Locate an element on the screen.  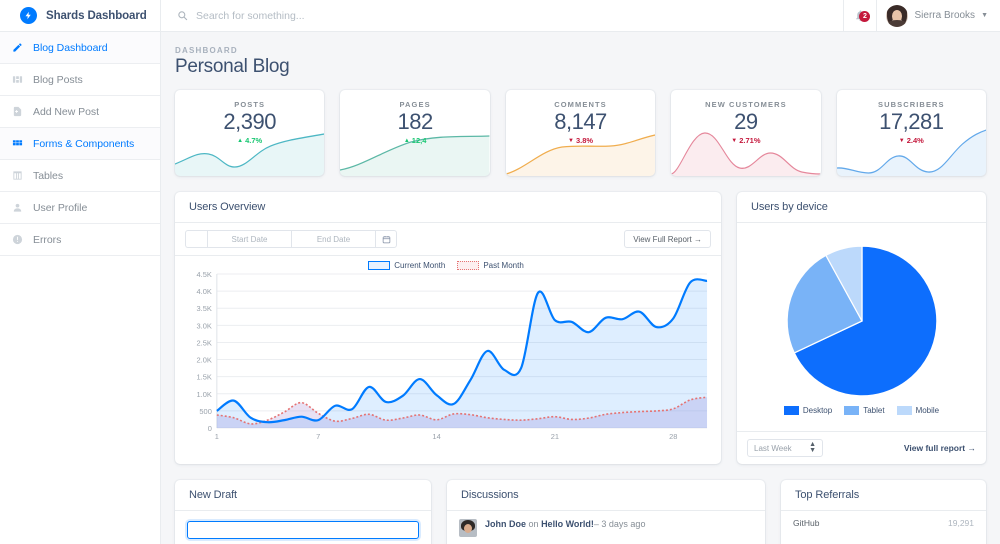
pencil-icon is located at coordinates (17, 47).